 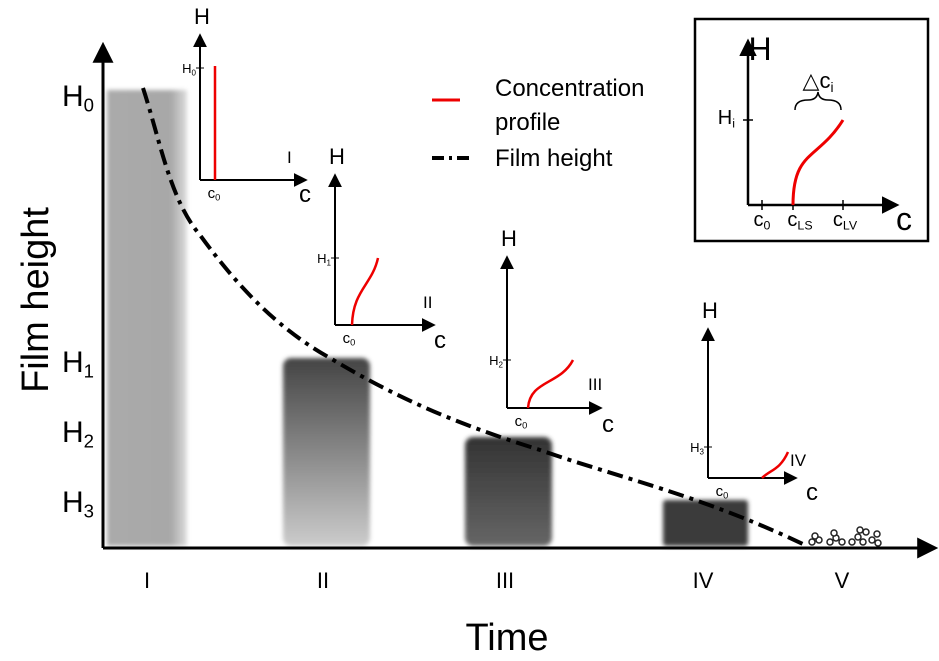 I want to click on detail-tick-label: cLS, so click(x=799, y=221).